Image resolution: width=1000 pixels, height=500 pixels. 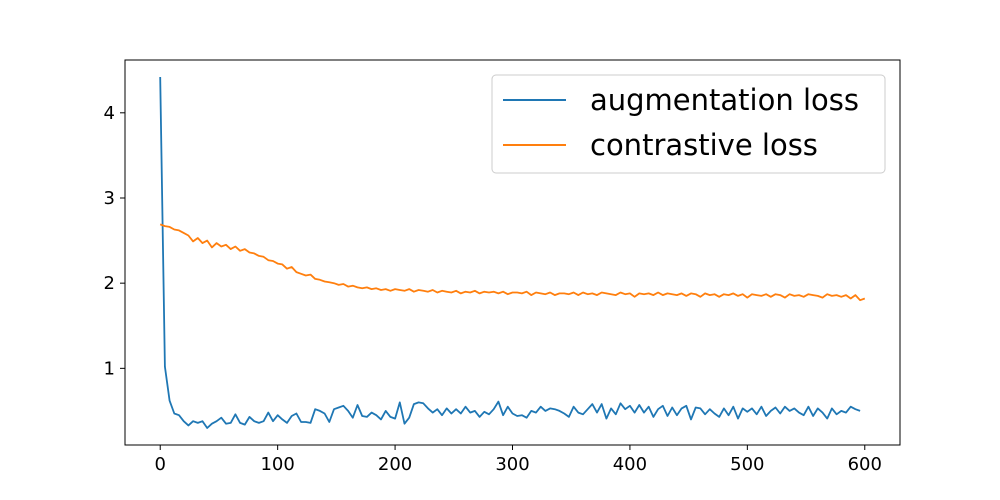 I want to click on x-tick-label: 300, so click(x=512, y=464).